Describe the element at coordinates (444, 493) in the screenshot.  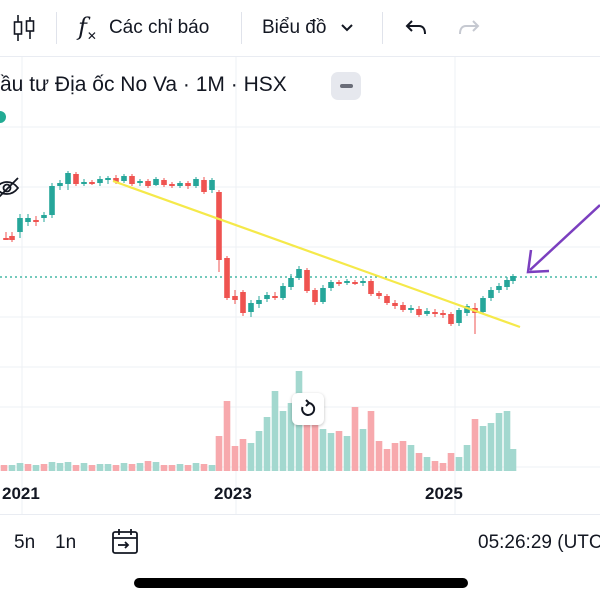
I see `x-tick-label: 2025` at that location.